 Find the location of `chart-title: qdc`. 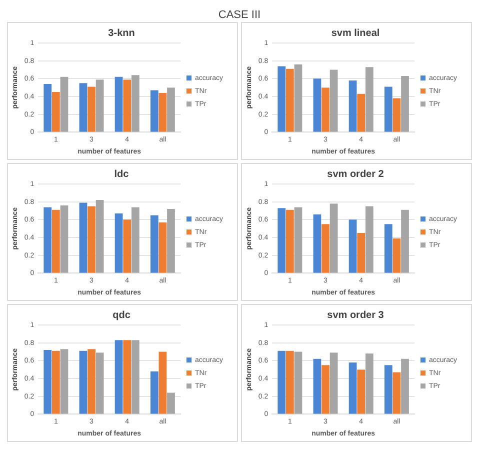

chart-title: qdc is located at coordinates (121, 315).